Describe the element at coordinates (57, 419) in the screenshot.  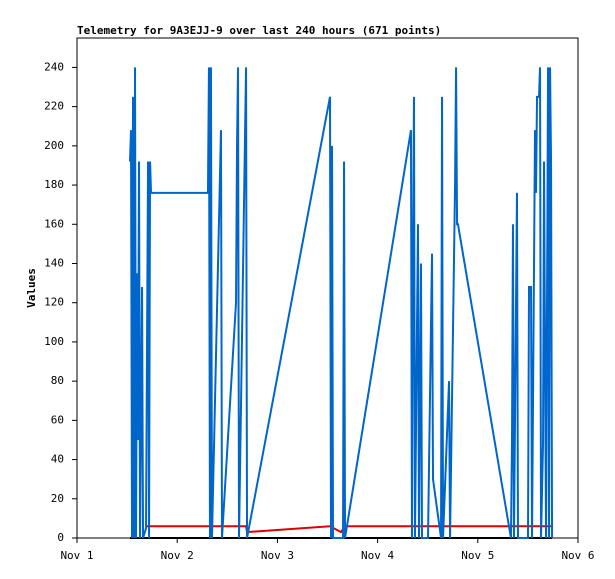
I see `y-tick-label: 60` at that location.